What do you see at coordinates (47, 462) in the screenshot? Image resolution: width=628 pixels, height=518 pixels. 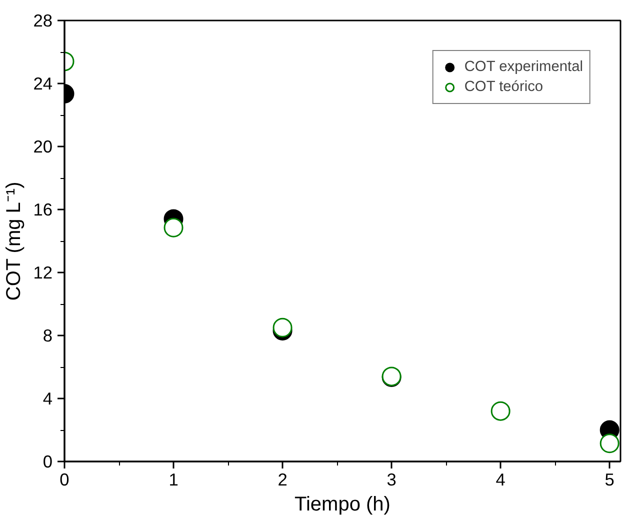 I see `y-tick-label: 0` at bounding box center [47, 462].